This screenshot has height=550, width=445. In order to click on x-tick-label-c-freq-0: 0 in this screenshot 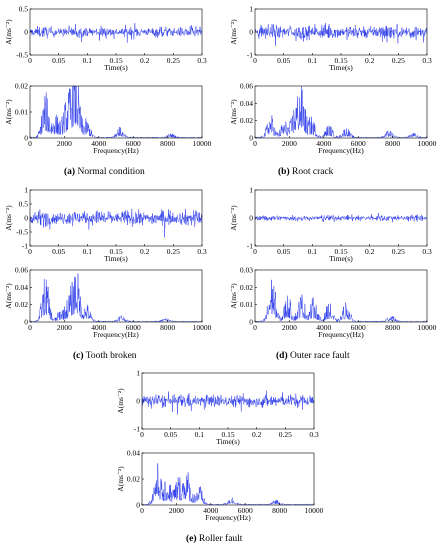, I will do `click(30, 327)`.